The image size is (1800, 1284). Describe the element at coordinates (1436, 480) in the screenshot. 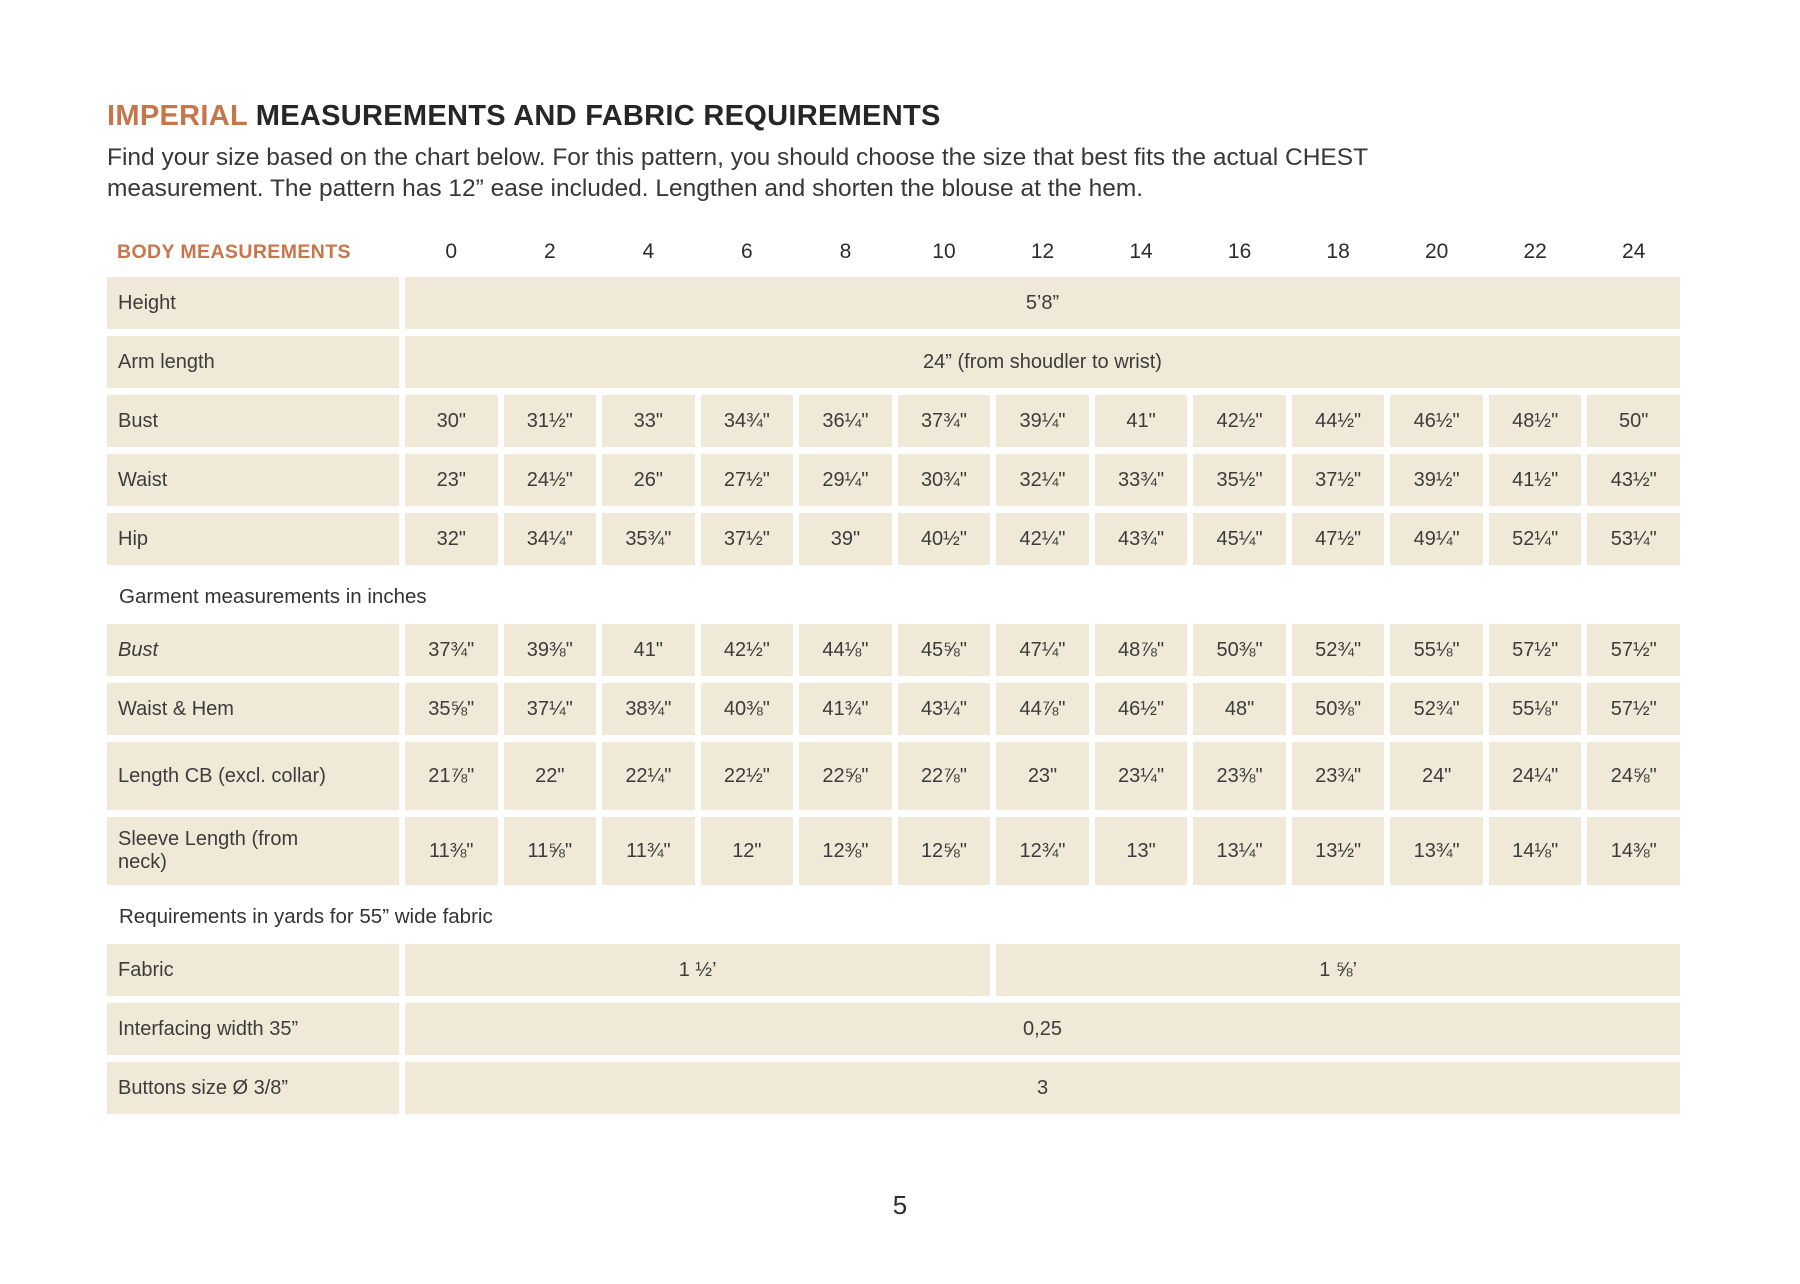

I see `value-cell: 39½"` at that location.